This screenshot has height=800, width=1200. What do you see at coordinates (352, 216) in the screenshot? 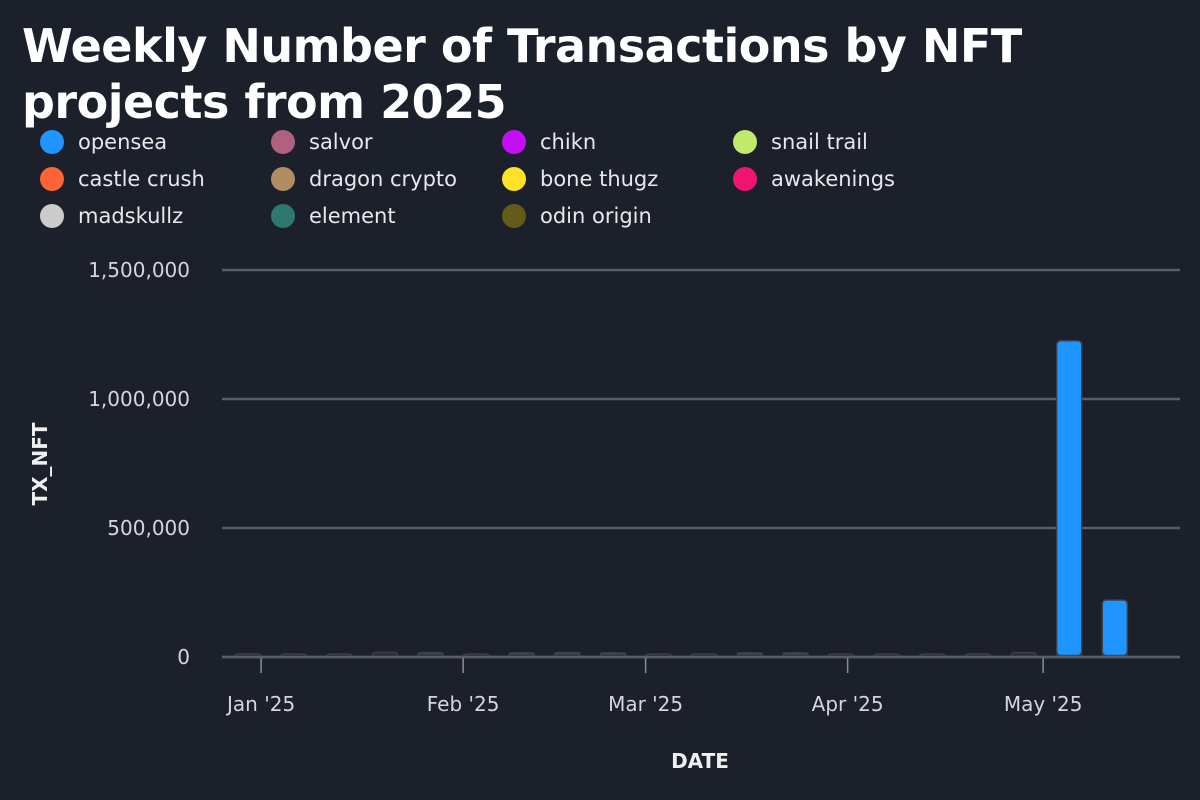
I see `legend-label: element` at bounding box center [352, 216].